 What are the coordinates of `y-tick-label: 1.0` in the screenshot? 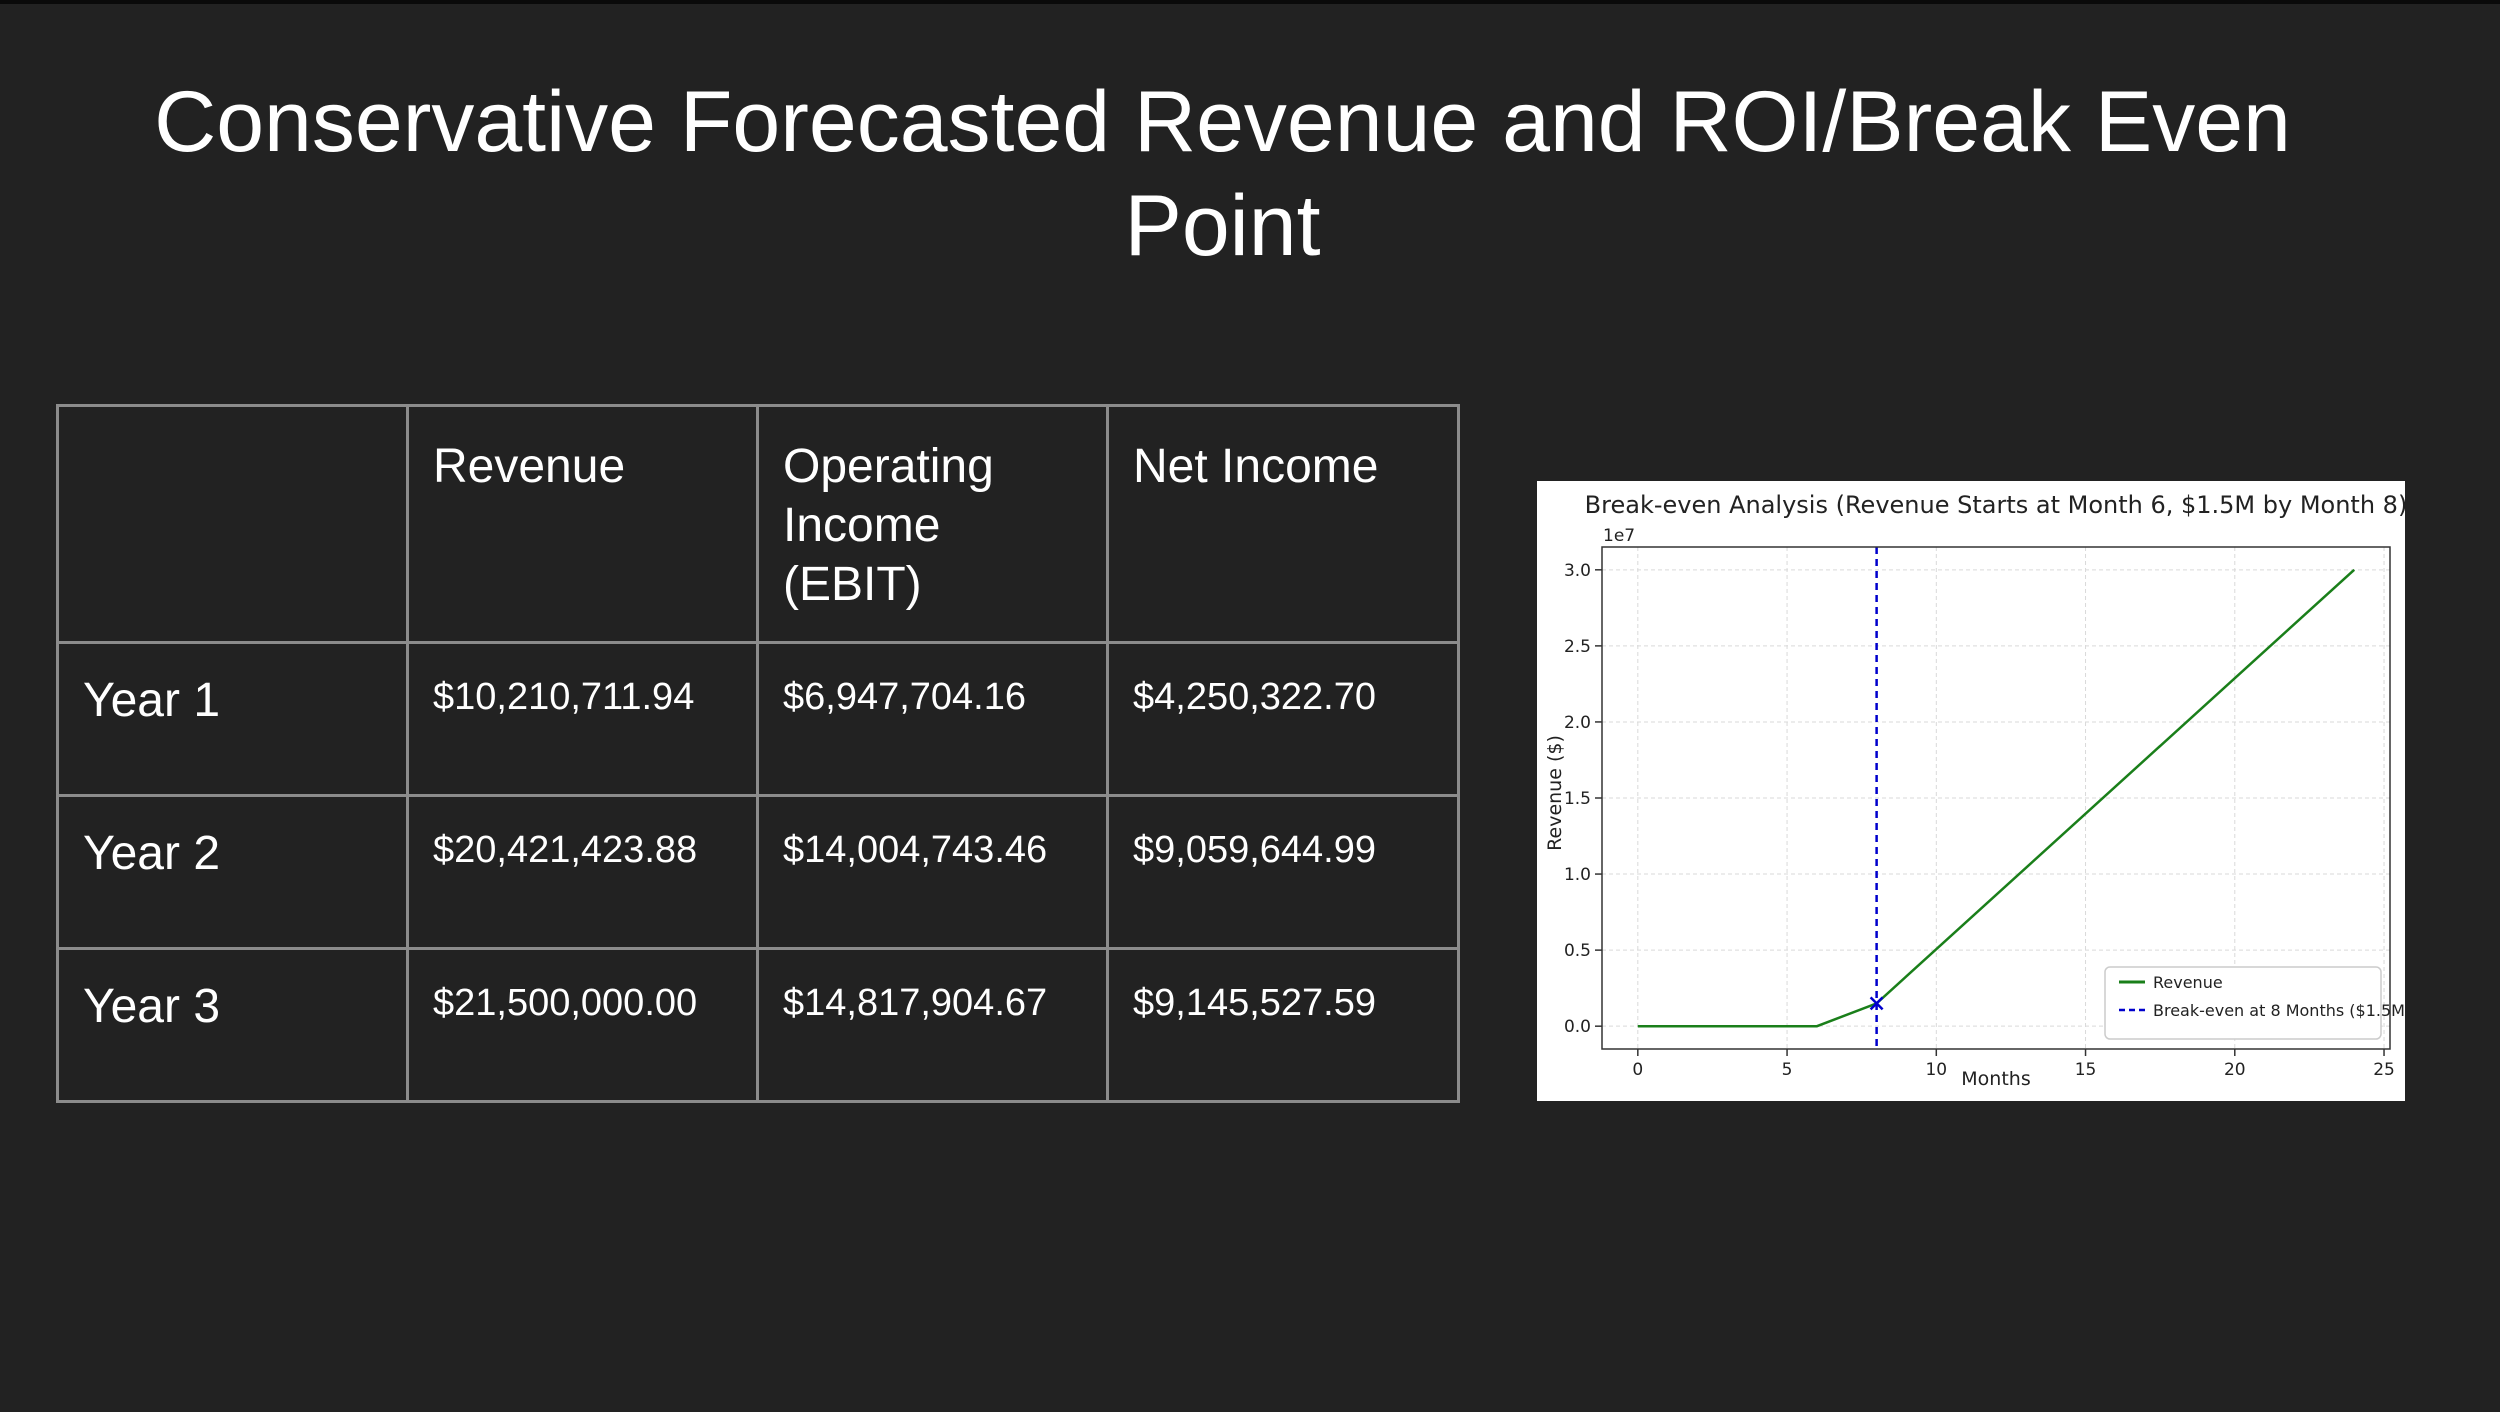 It's located at (1577, 875).